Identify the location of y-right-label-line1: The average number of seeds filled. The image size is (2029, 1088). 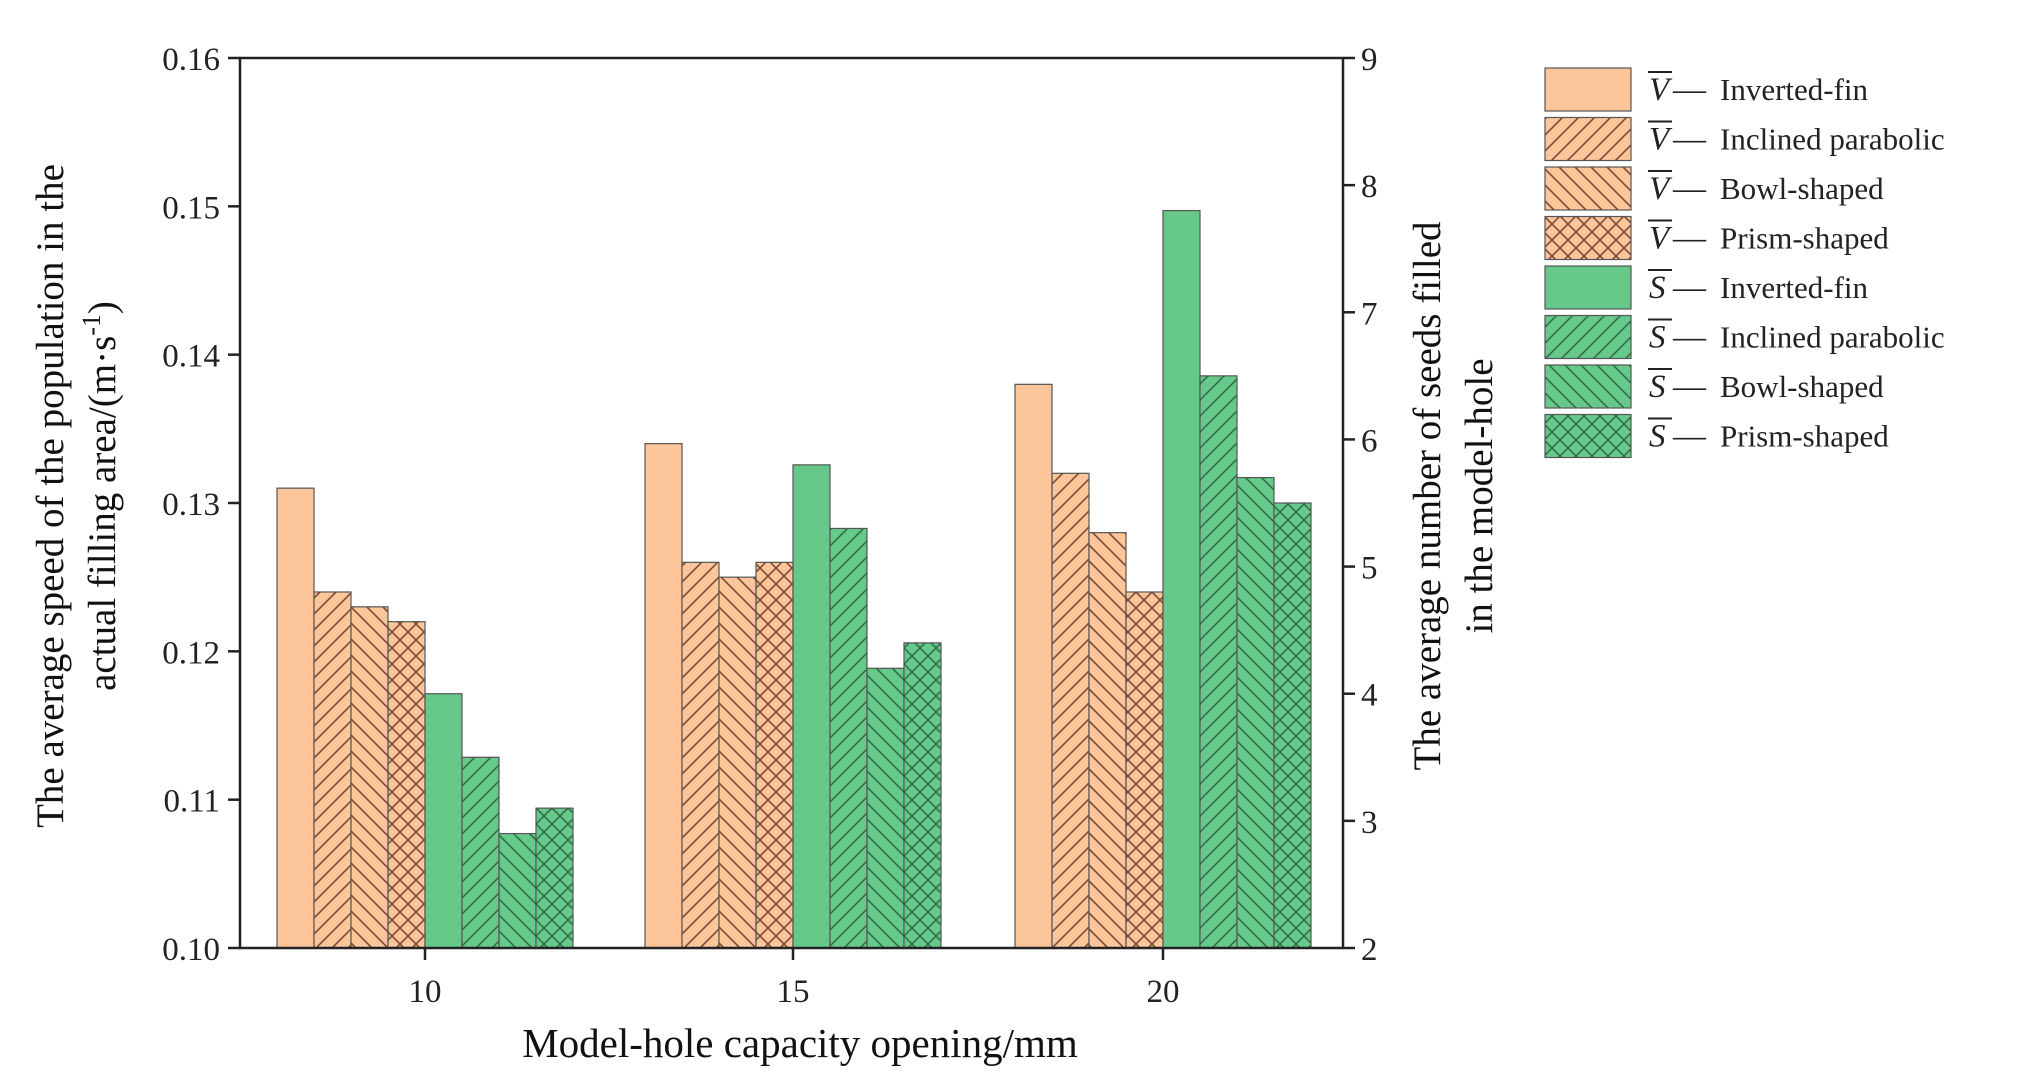
(1427, 496).